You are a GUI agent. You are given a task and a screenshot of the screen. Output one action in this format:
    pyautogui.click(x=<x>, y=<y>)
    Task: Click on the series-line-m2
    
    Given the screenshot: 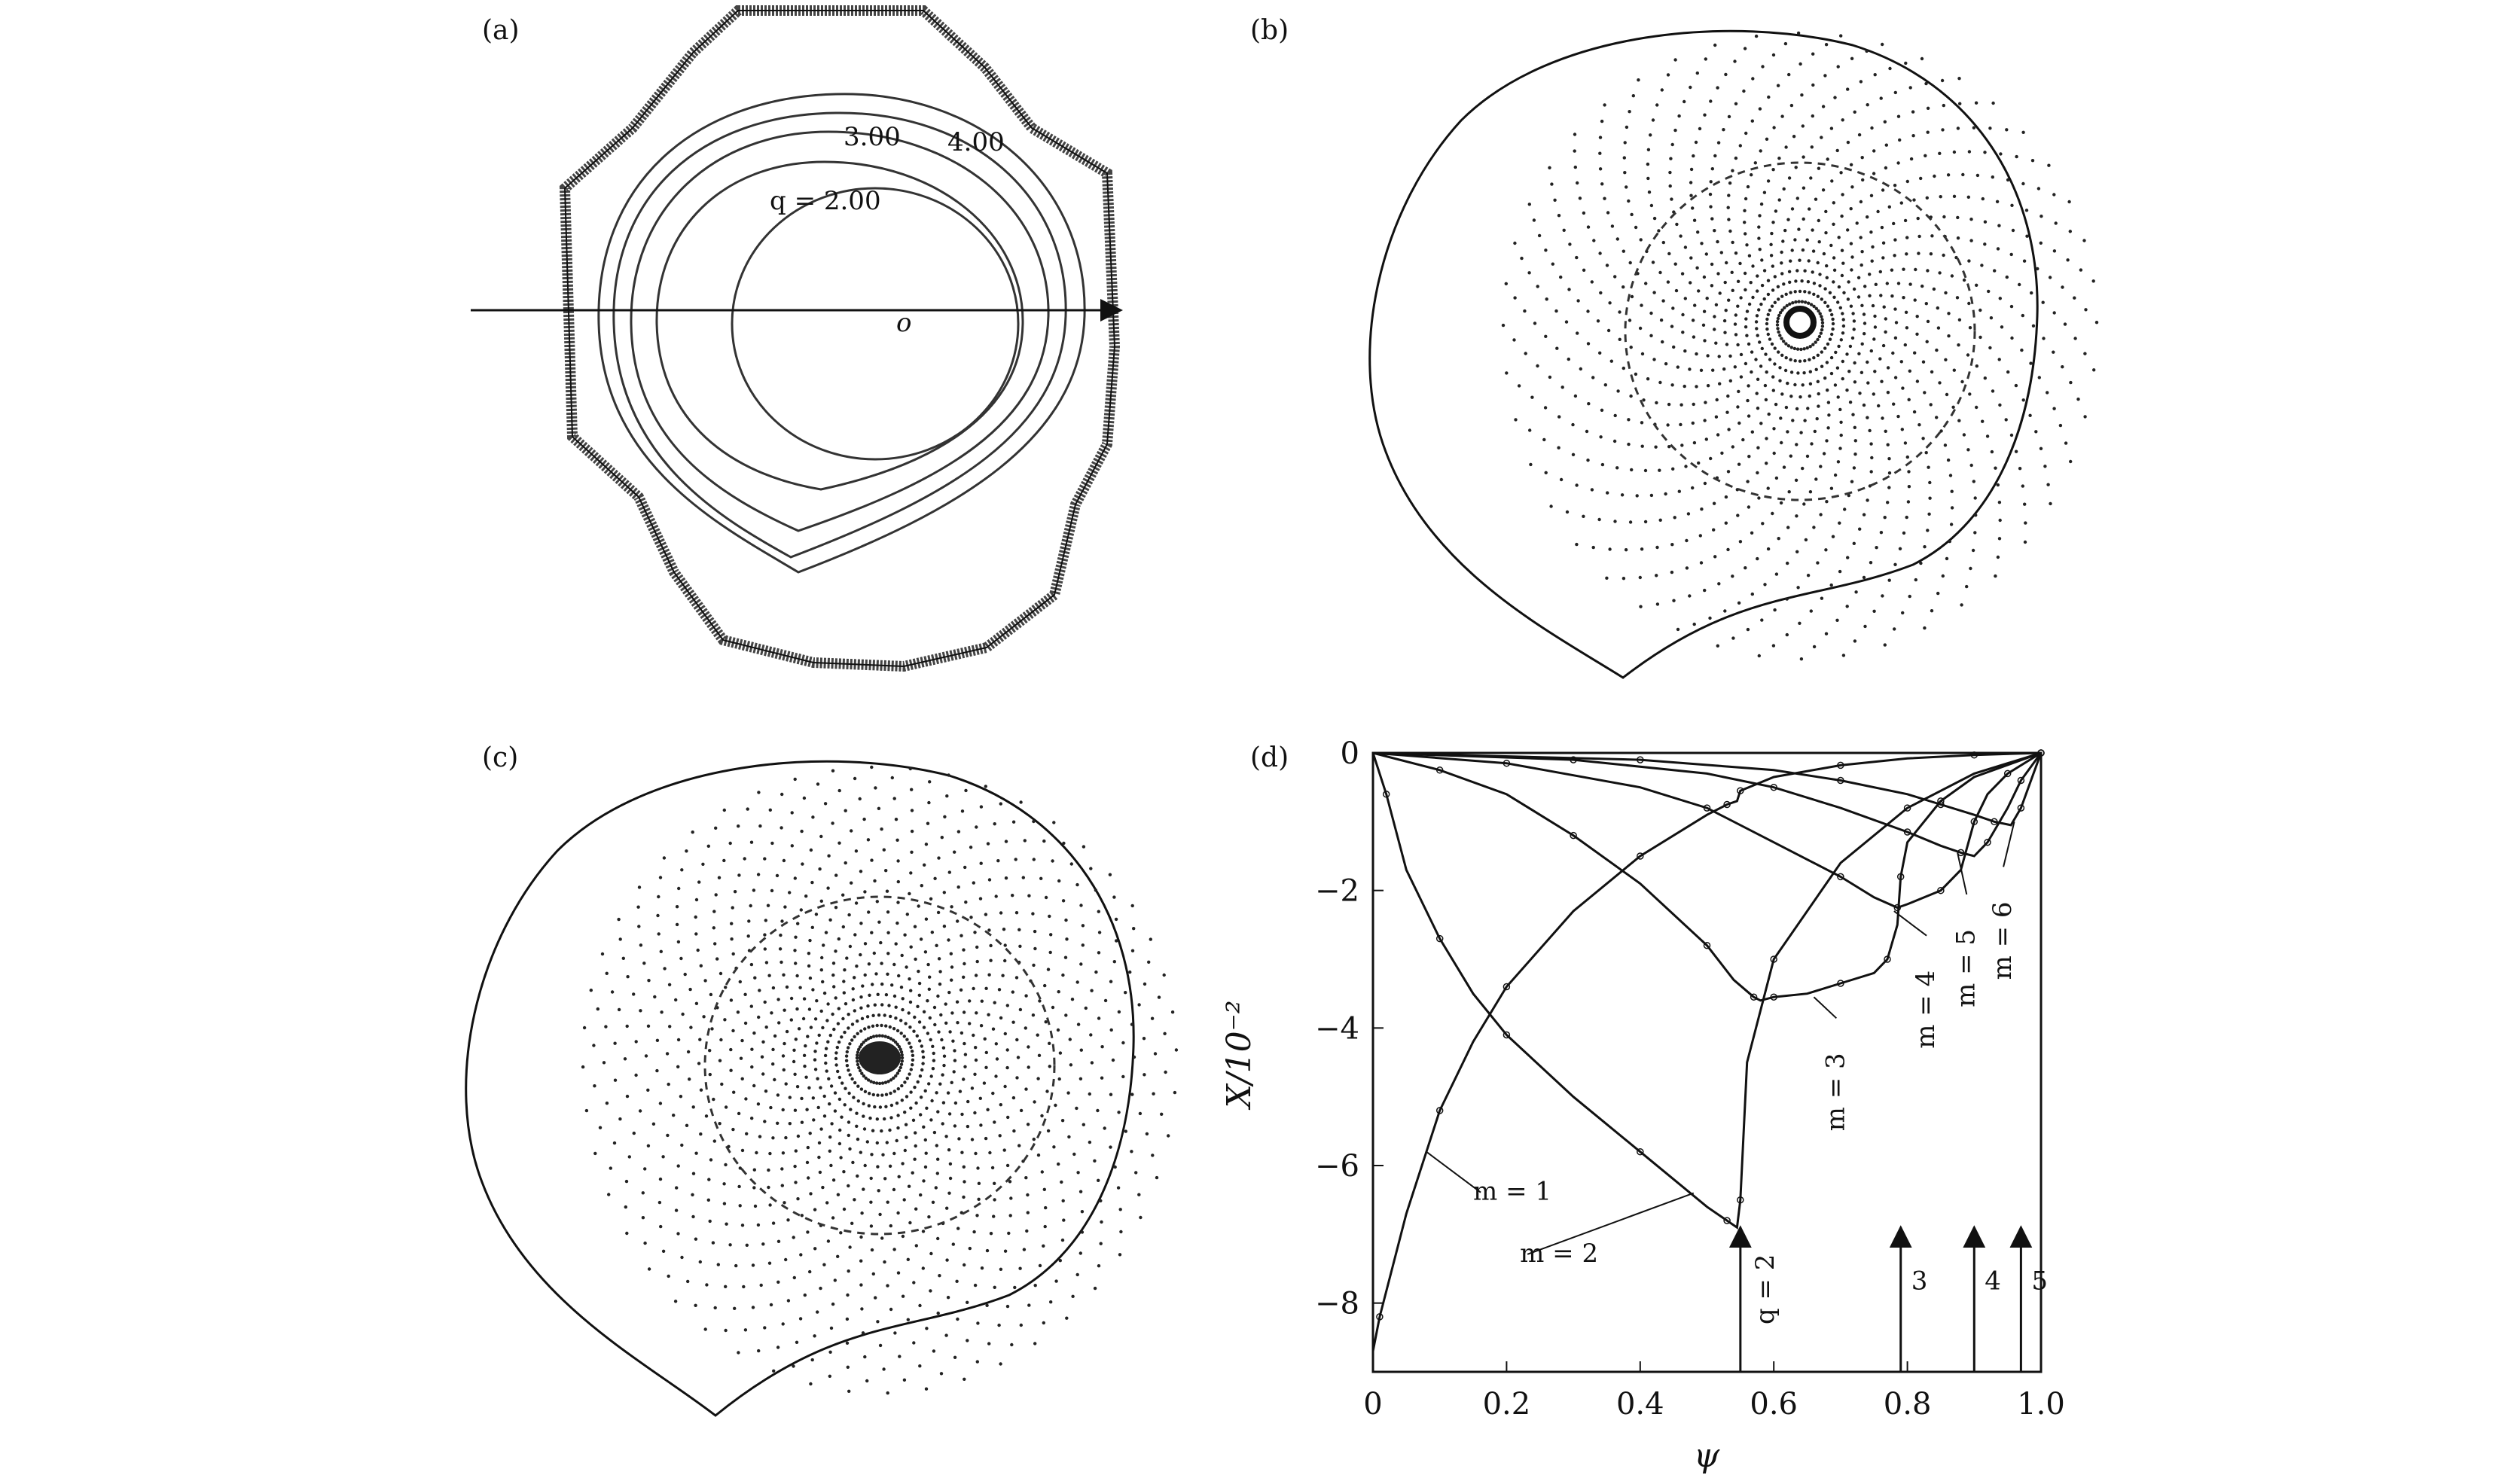 What is the action you would take?
    pyautogui.click(x=1706, y=990)
    